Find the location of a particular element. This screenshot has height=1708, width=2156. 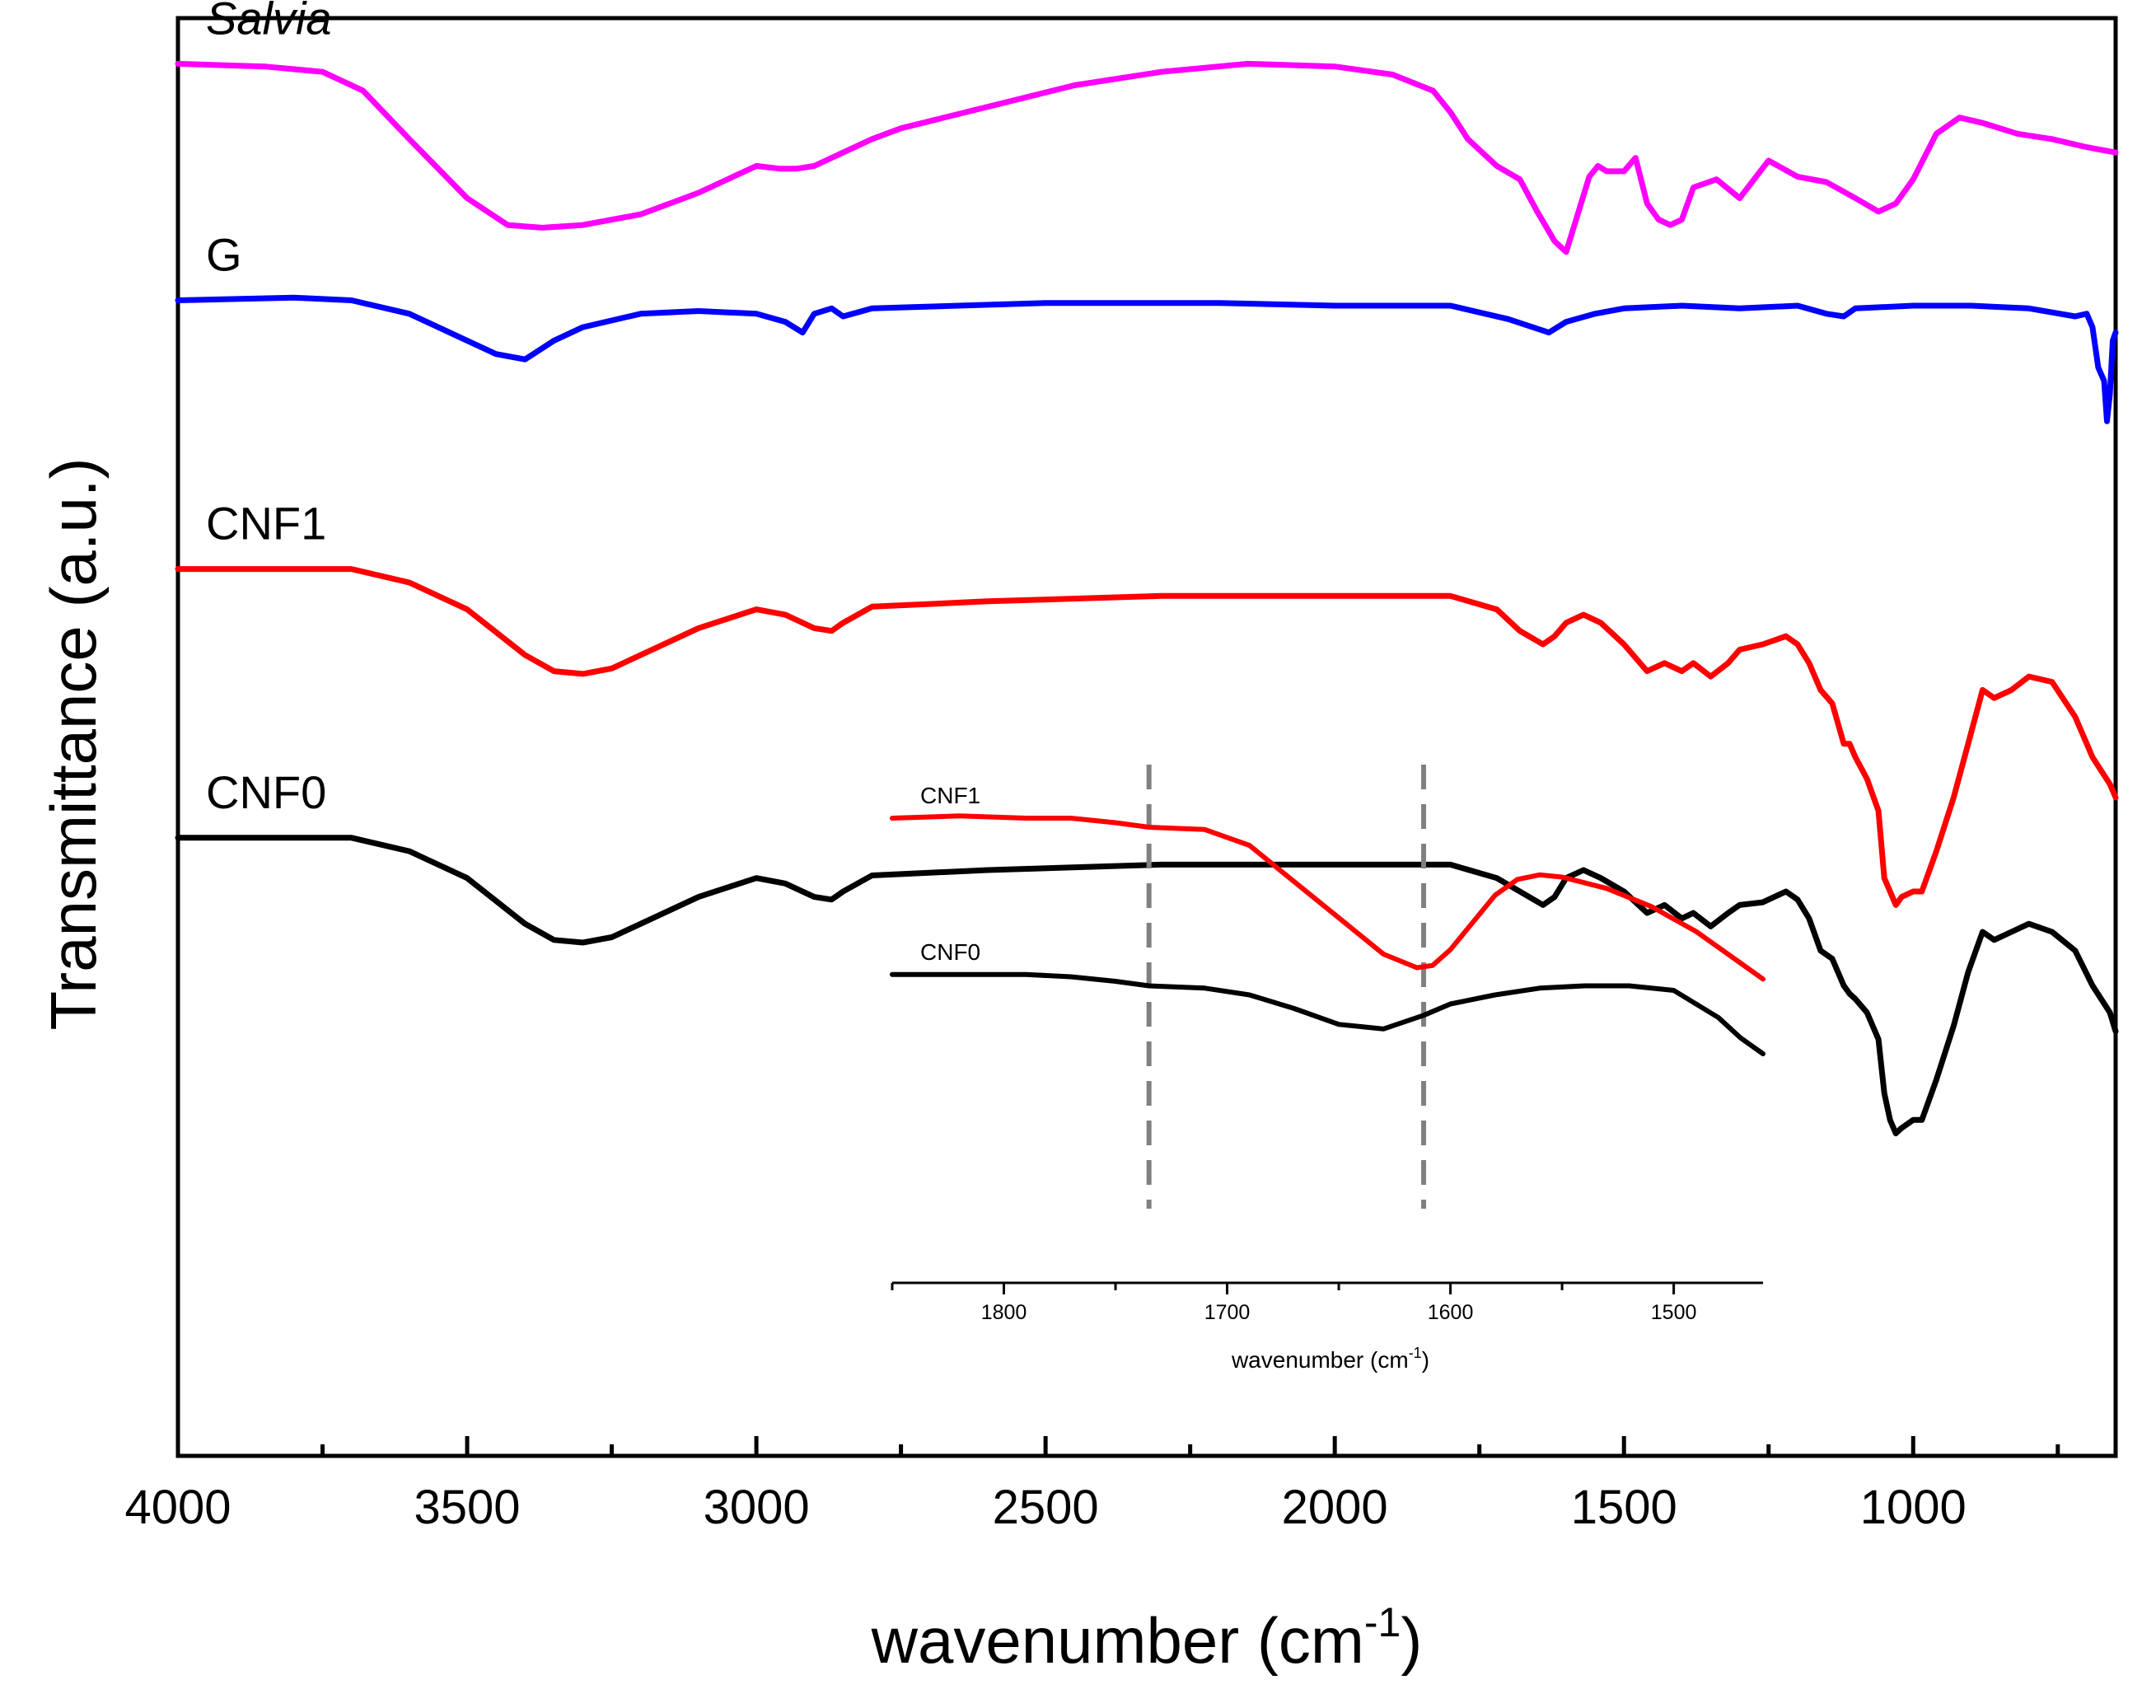

main-x-ticks: 4000 3500 3000 2500 2000 1500 1000 is located at coordinates (1092, 1485).